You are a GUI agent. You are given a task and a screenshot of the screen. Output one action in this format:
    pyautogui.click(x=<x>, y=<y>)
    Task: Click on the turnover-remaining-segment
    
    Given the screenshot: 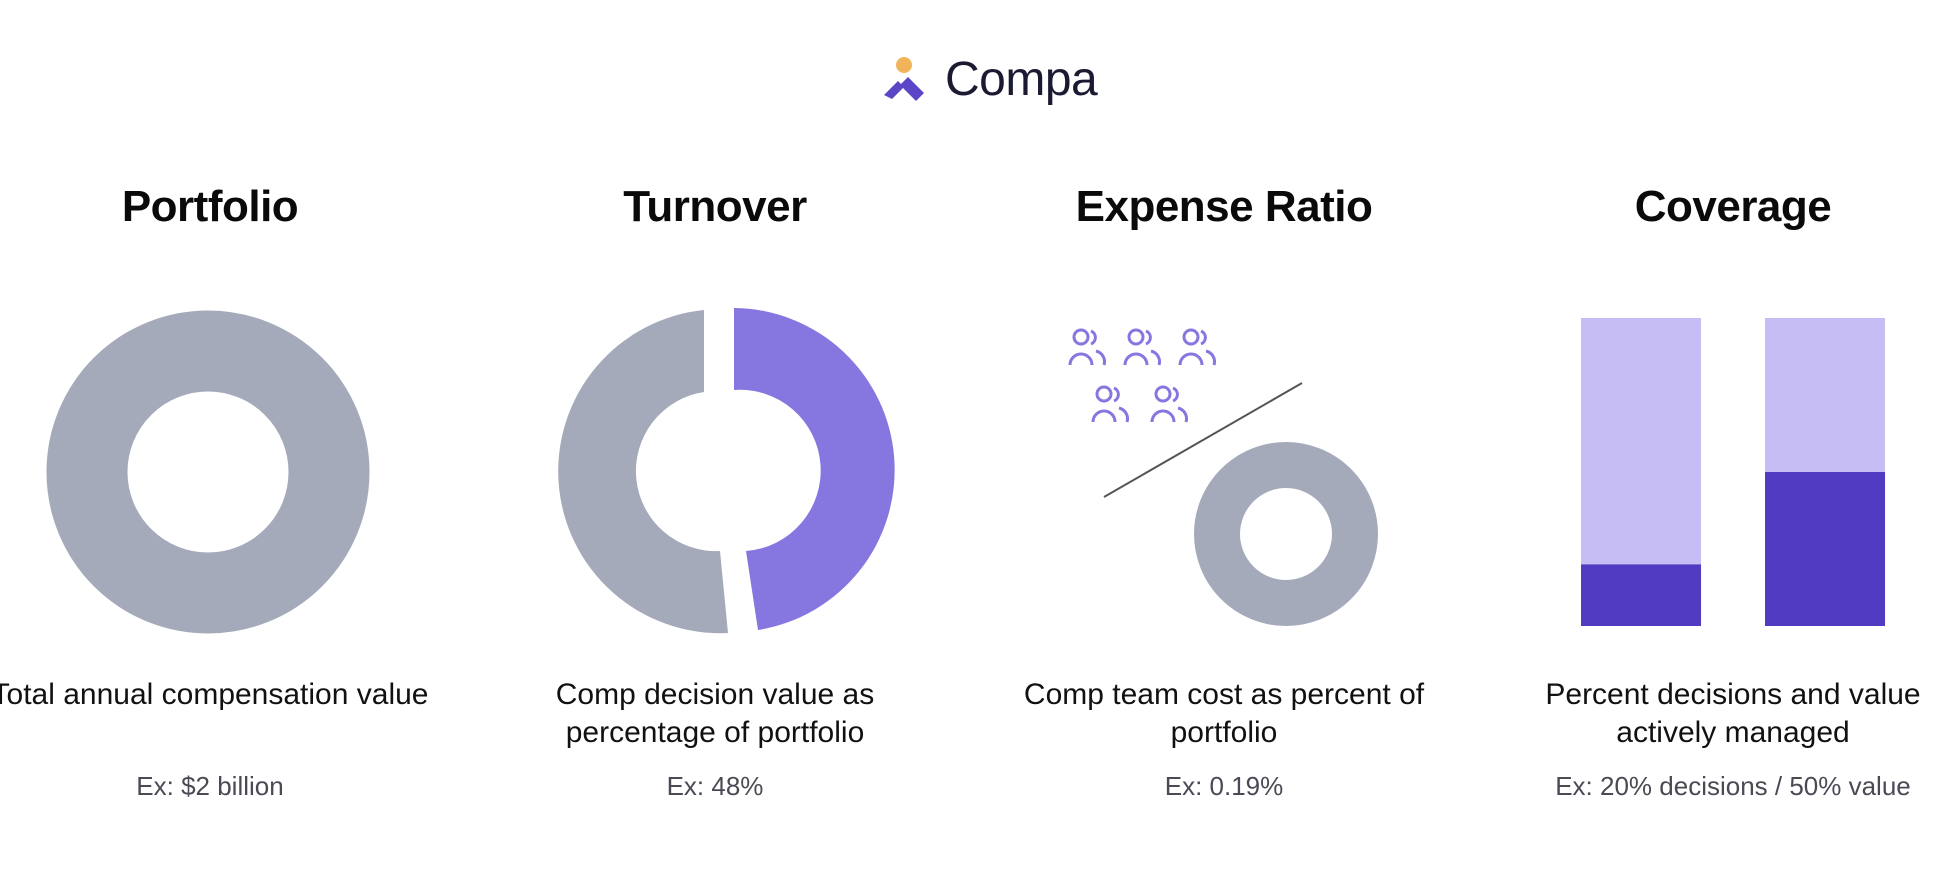 What is the action you would take?
    pyautogui.click(x=643, y=472)
    